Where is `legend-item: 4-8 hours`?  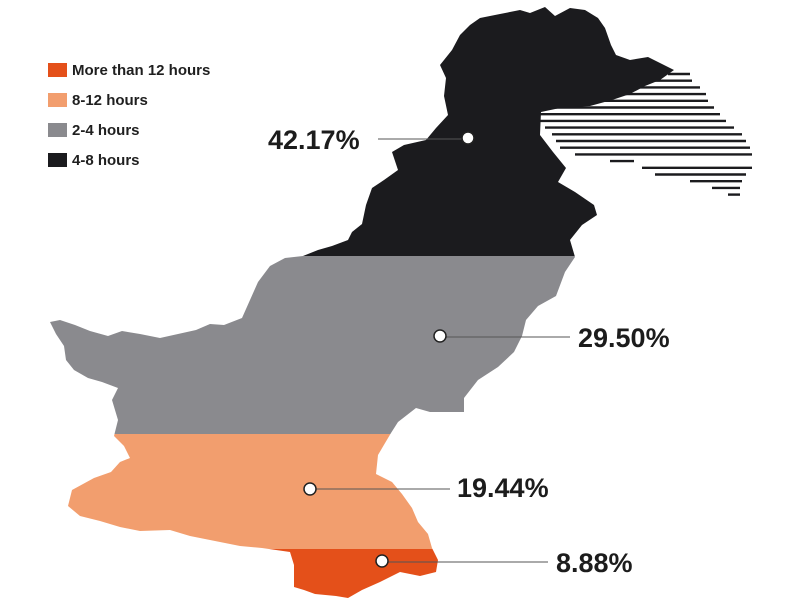
legend-item: 4-8 hours is located at coordinates (129, 160).